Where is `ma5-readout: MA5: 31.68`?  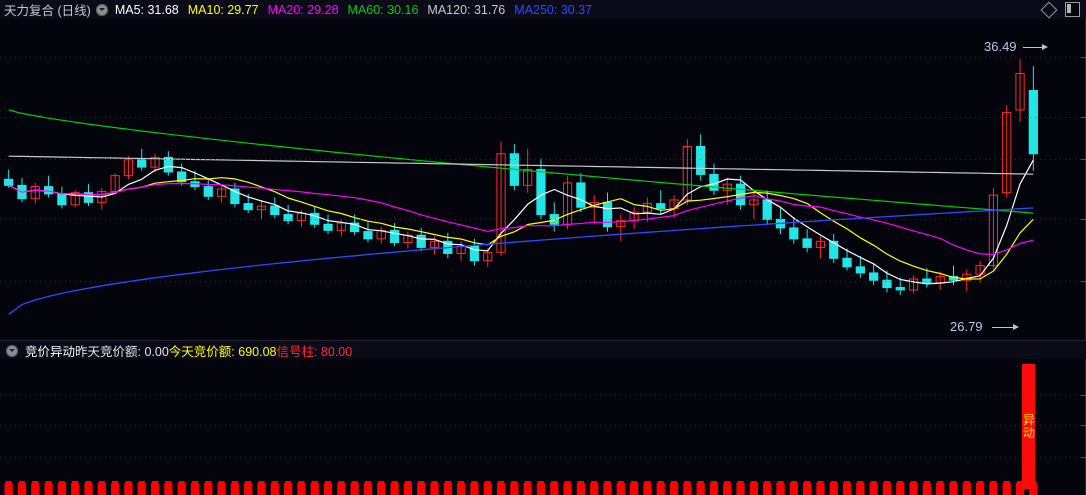 ma5-readout: MA5: 31.68 is located at coordinates (146, 9).